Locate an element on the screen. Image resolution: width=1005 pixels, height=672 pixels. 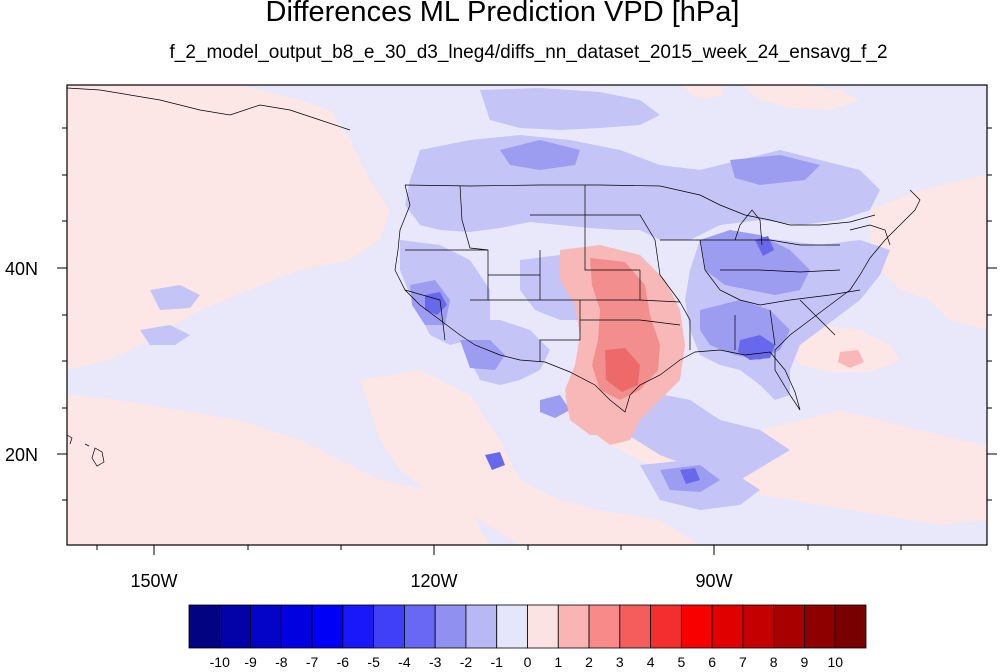
colorbar-label: -7 is located at coordinates (312, 662).